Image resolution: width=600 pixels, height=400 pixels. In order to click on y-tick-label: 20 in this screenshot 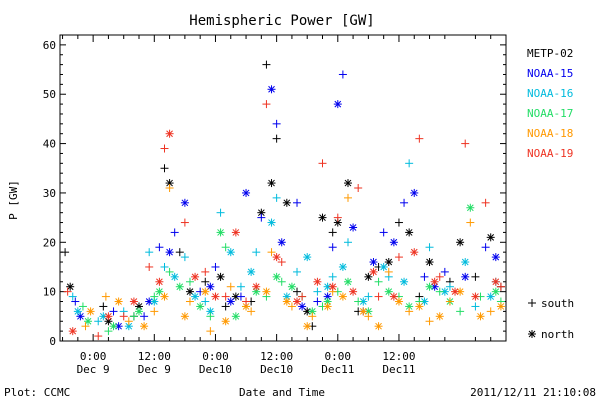, I will do `click(49, 242)`.